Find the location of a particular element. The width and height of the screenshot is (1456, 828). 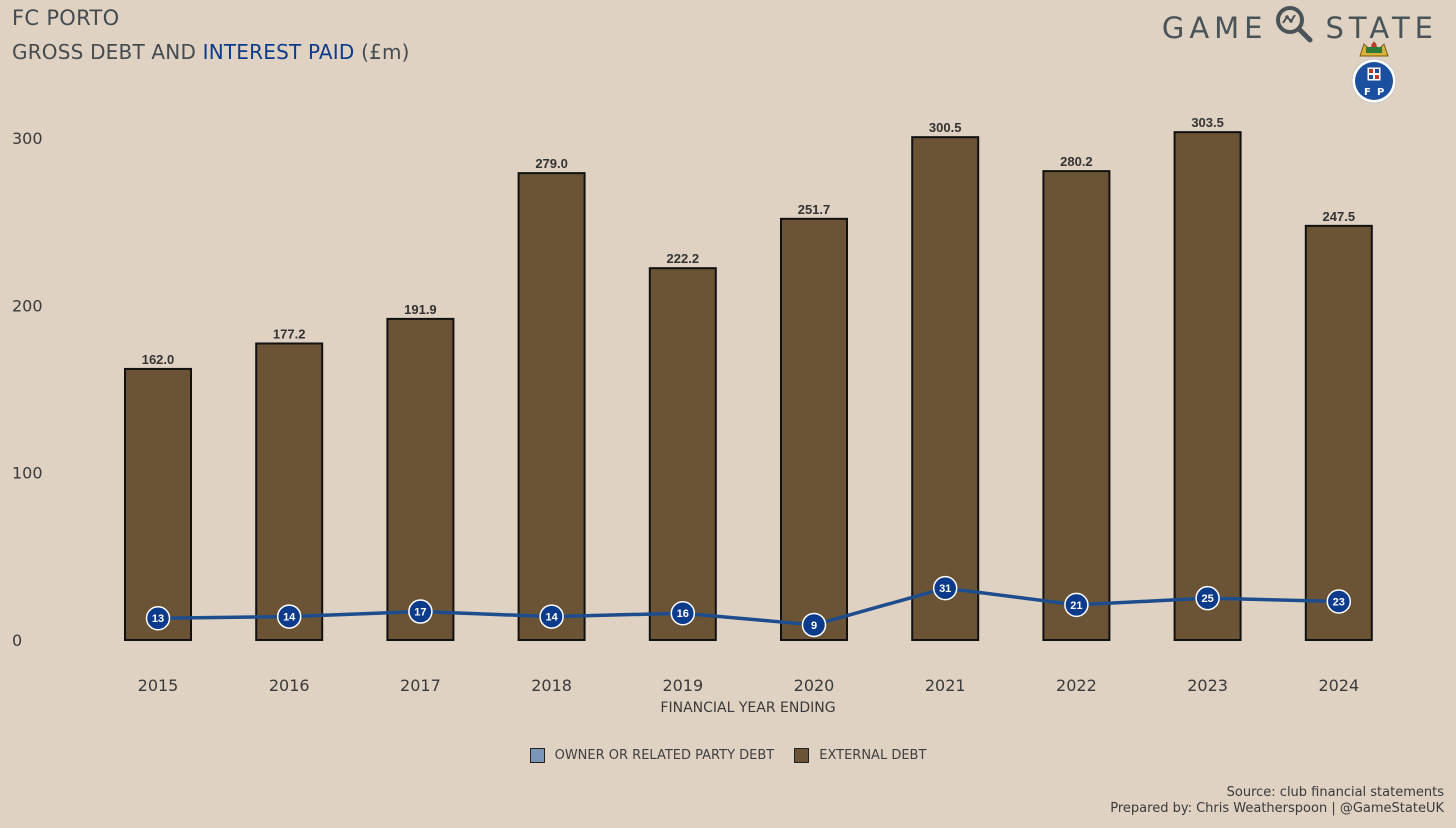

interest-paid-label: 25 is located at coordinates (1207, 599).